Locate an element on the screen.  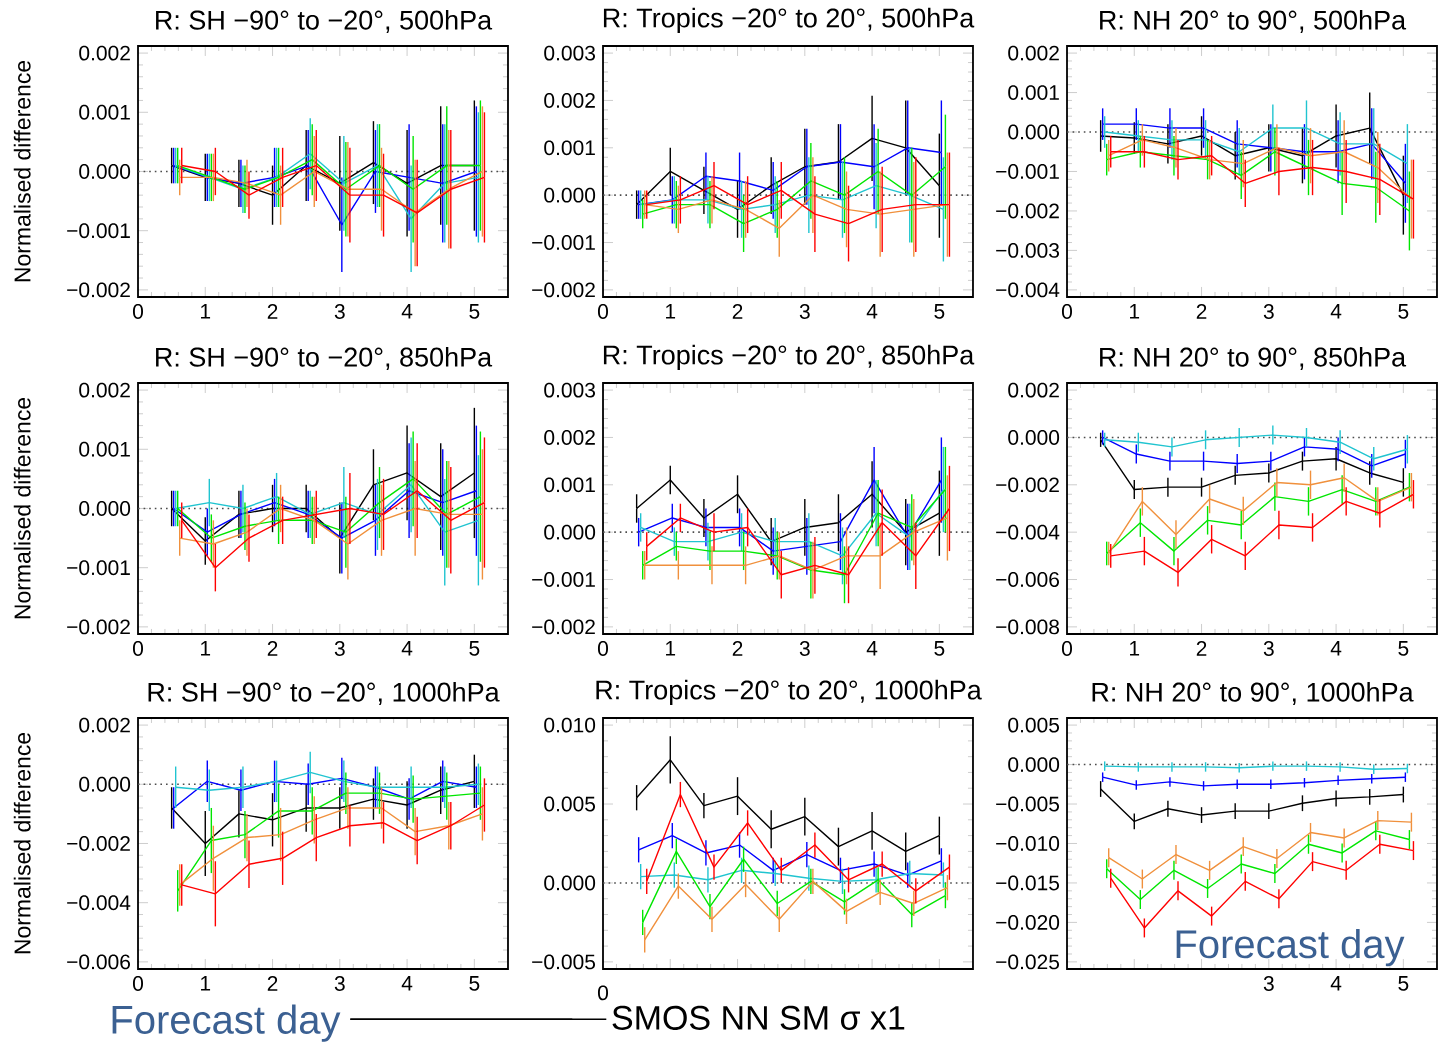
chart-title: R: Tropics −20° to 20°, 500hPa is located at coordinates (789, 20).